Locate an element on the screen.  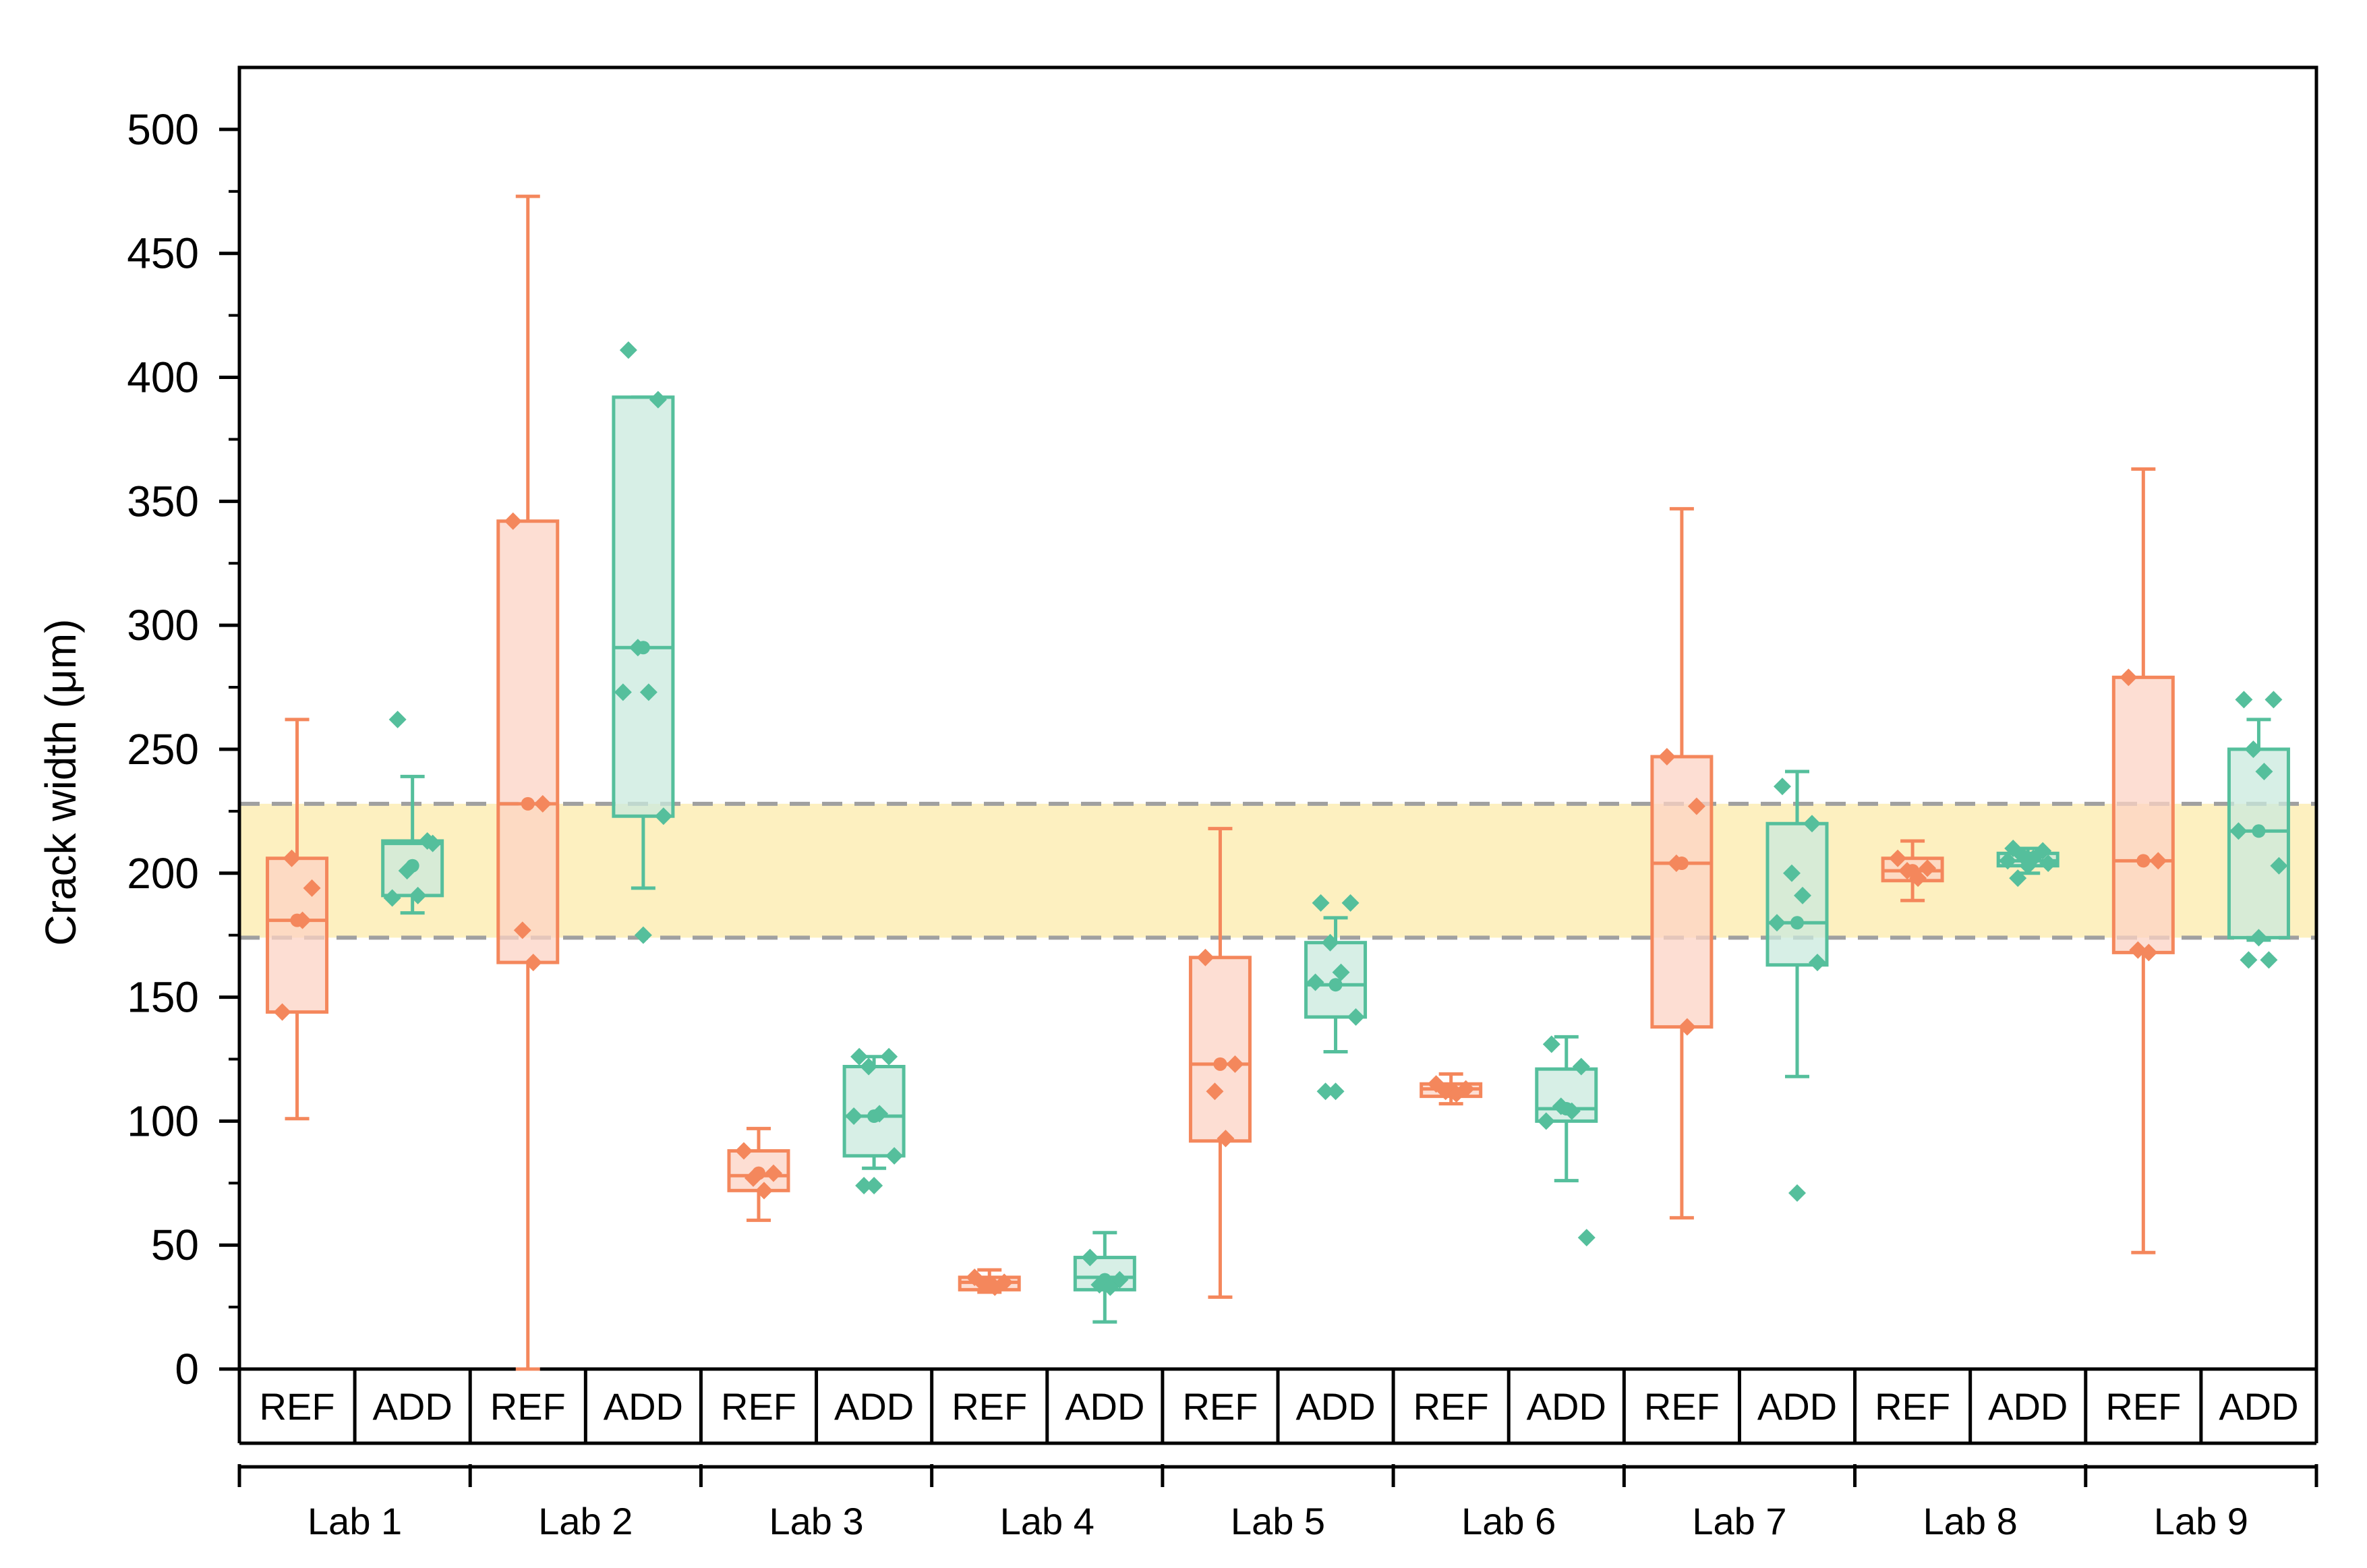
y-tick-label: 300 is located at coordinates (163, 625).